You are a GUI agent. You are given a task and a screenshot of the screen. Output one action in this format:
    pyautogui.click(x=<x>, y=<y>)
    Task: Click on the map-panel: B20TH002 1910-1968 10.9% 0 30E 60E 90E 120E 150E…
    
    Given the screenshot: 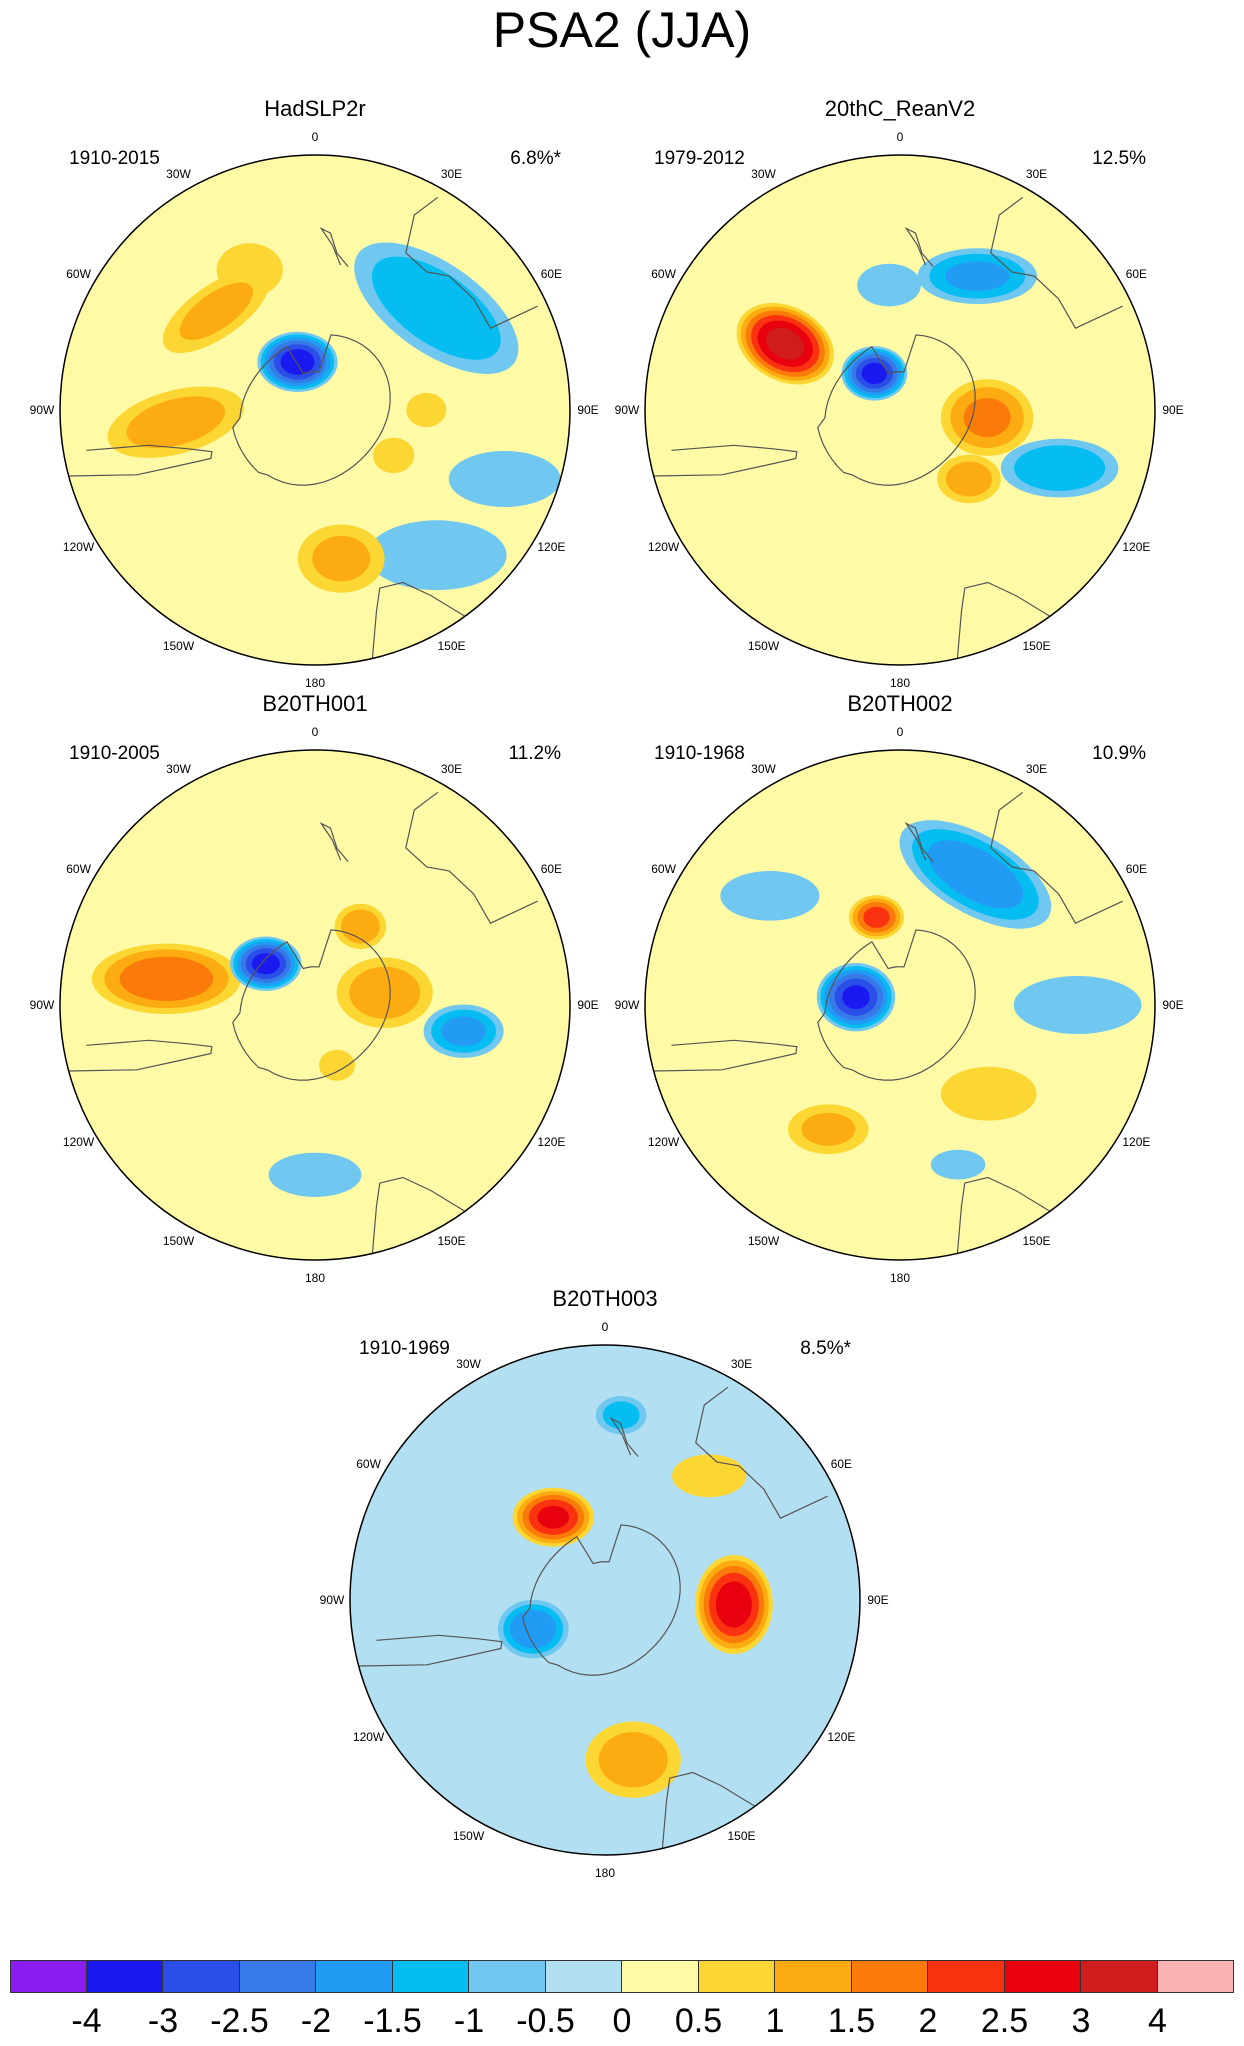 What is the action you would take?
    pyautogui.click(x=900, y=985)
    